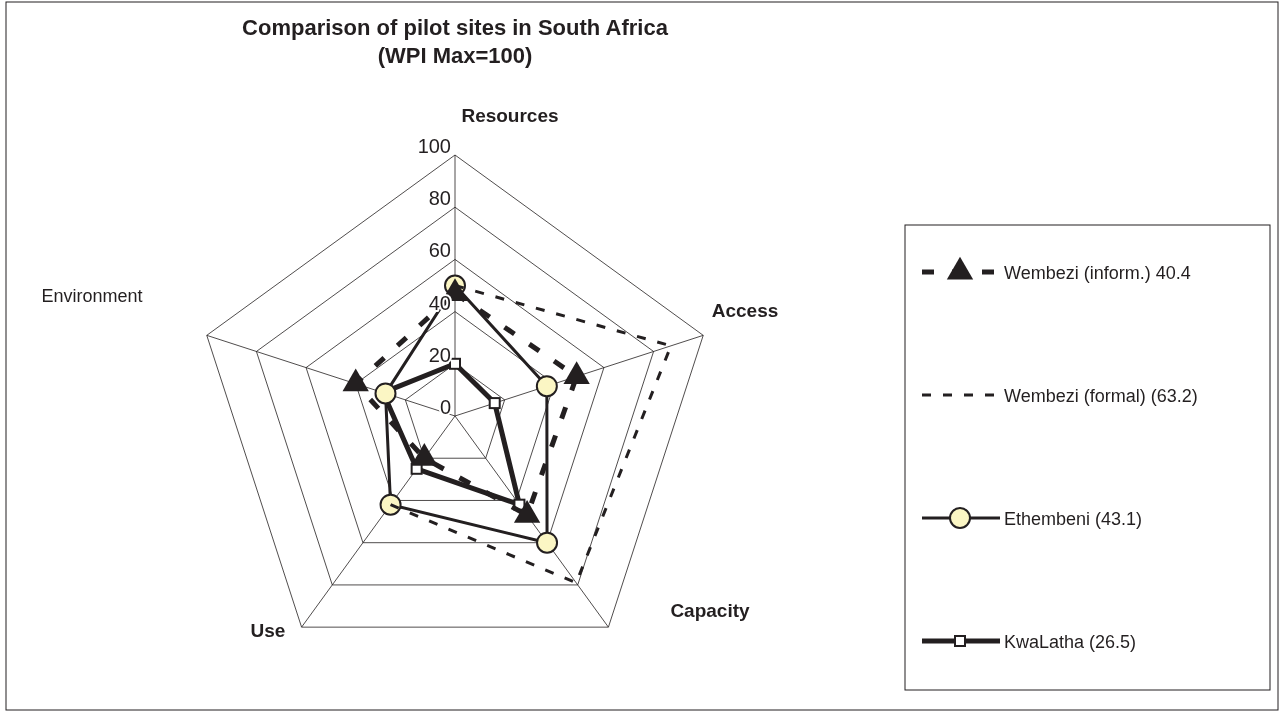 The height and width of the screenshot is (713, 1285). Describe the element at coordinates (434, 146) in the screenshot. I see `y-tick-label: 100` at that location.